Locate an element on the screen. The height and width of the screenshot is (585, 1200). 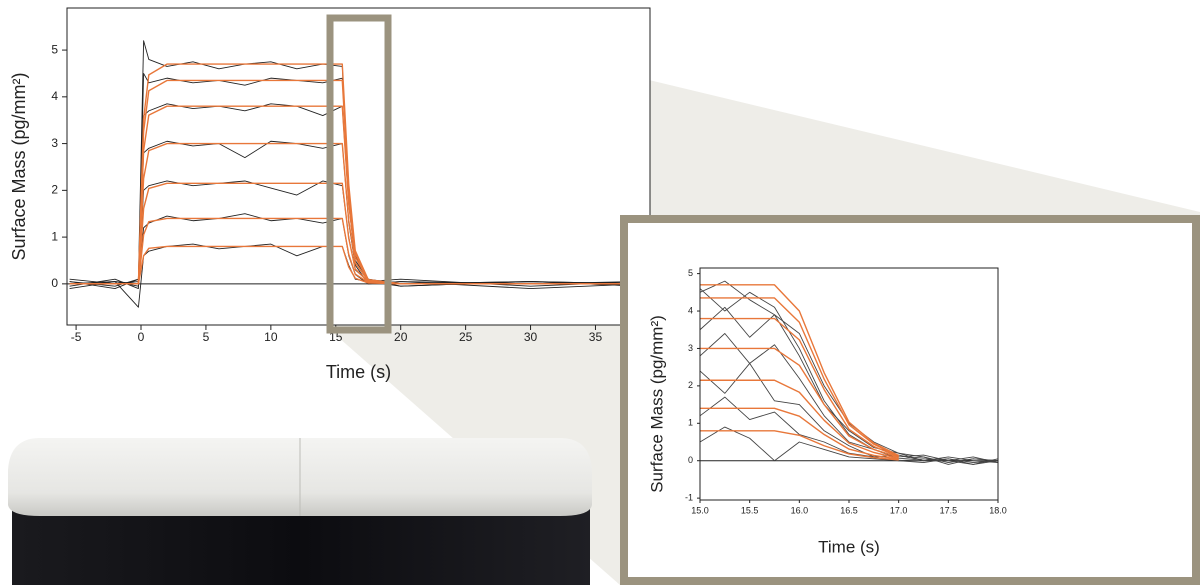
x-tick-label: 5 is located at coordinates (206, 337).